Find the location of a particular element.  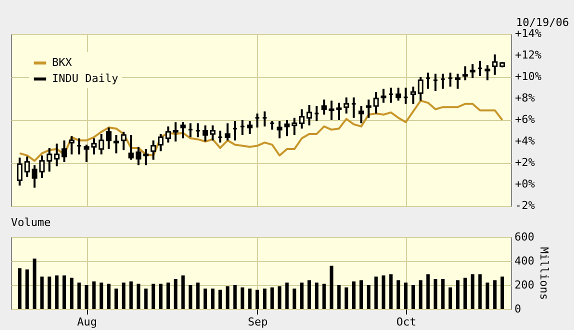

y-axis-title: Millions is located at coordinates (543, 273).